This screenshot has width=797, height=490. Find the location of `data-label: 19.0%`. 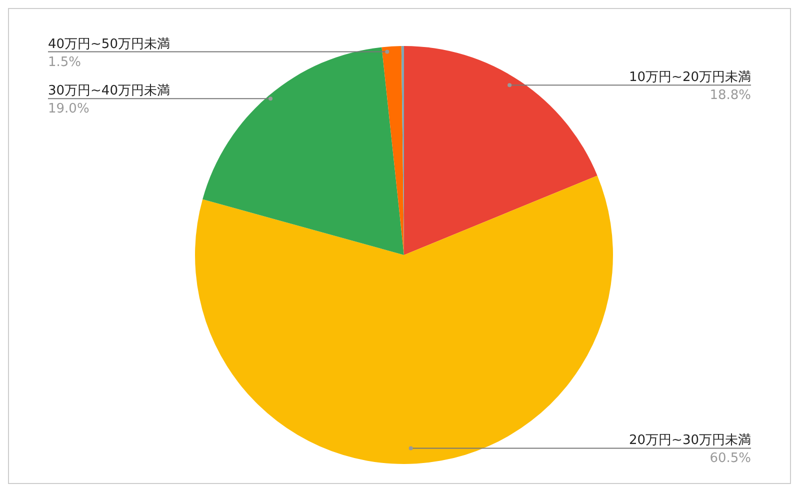

data-label: 19.0% is located at coordinates (69, 109).